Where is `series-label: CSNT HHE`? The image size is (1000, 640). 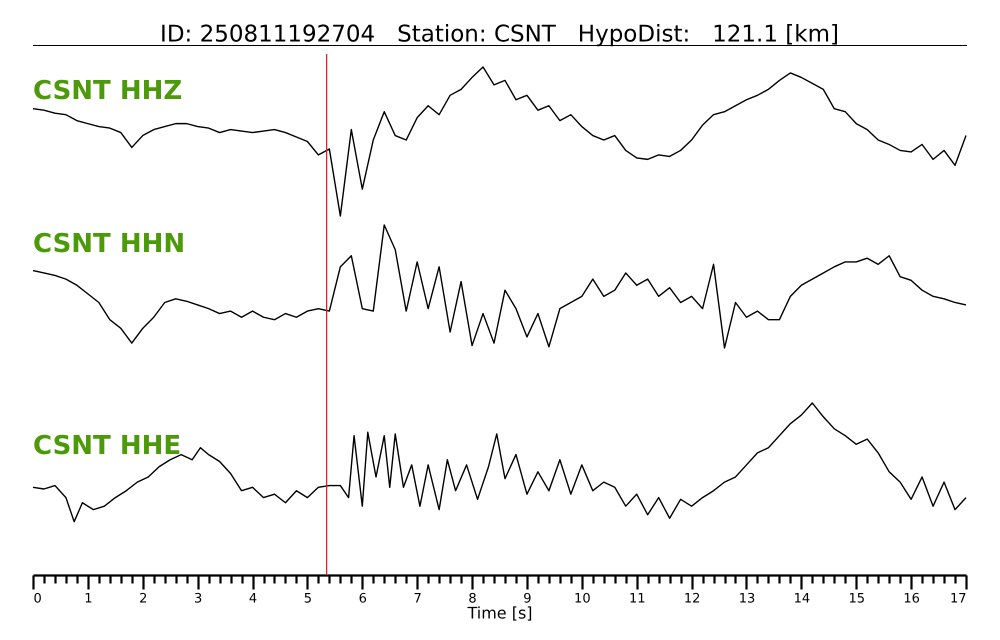 series-label: CSNT HHE is located at coordinates (107, 446).